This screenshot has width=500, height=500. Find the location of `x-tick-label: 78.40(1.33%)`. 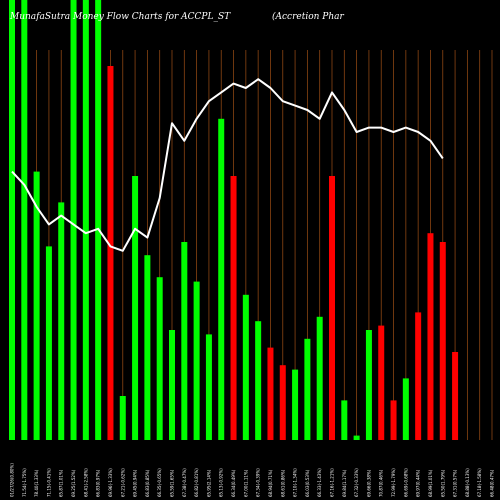

x-tick-label: 78.40(1.33%) is located at coordinates (36, 483).